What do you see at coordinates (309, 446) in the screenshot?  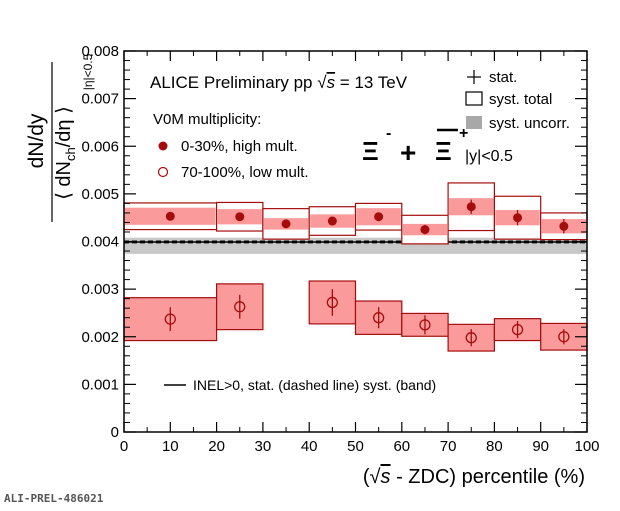 I see `x-tick-label-4: 40` at bounding box center [309, 446].